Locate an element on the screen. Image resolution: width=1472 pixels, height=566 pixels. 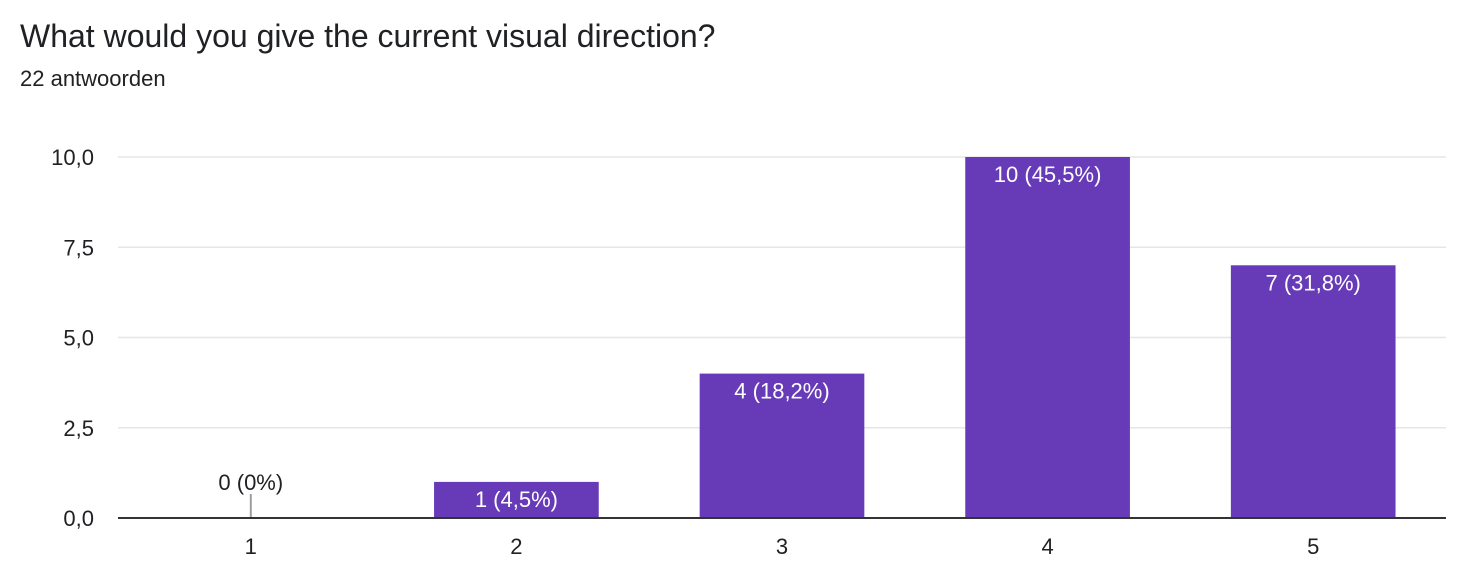
data-label: 1 (4,5%) is located at coordinates (516, 499).